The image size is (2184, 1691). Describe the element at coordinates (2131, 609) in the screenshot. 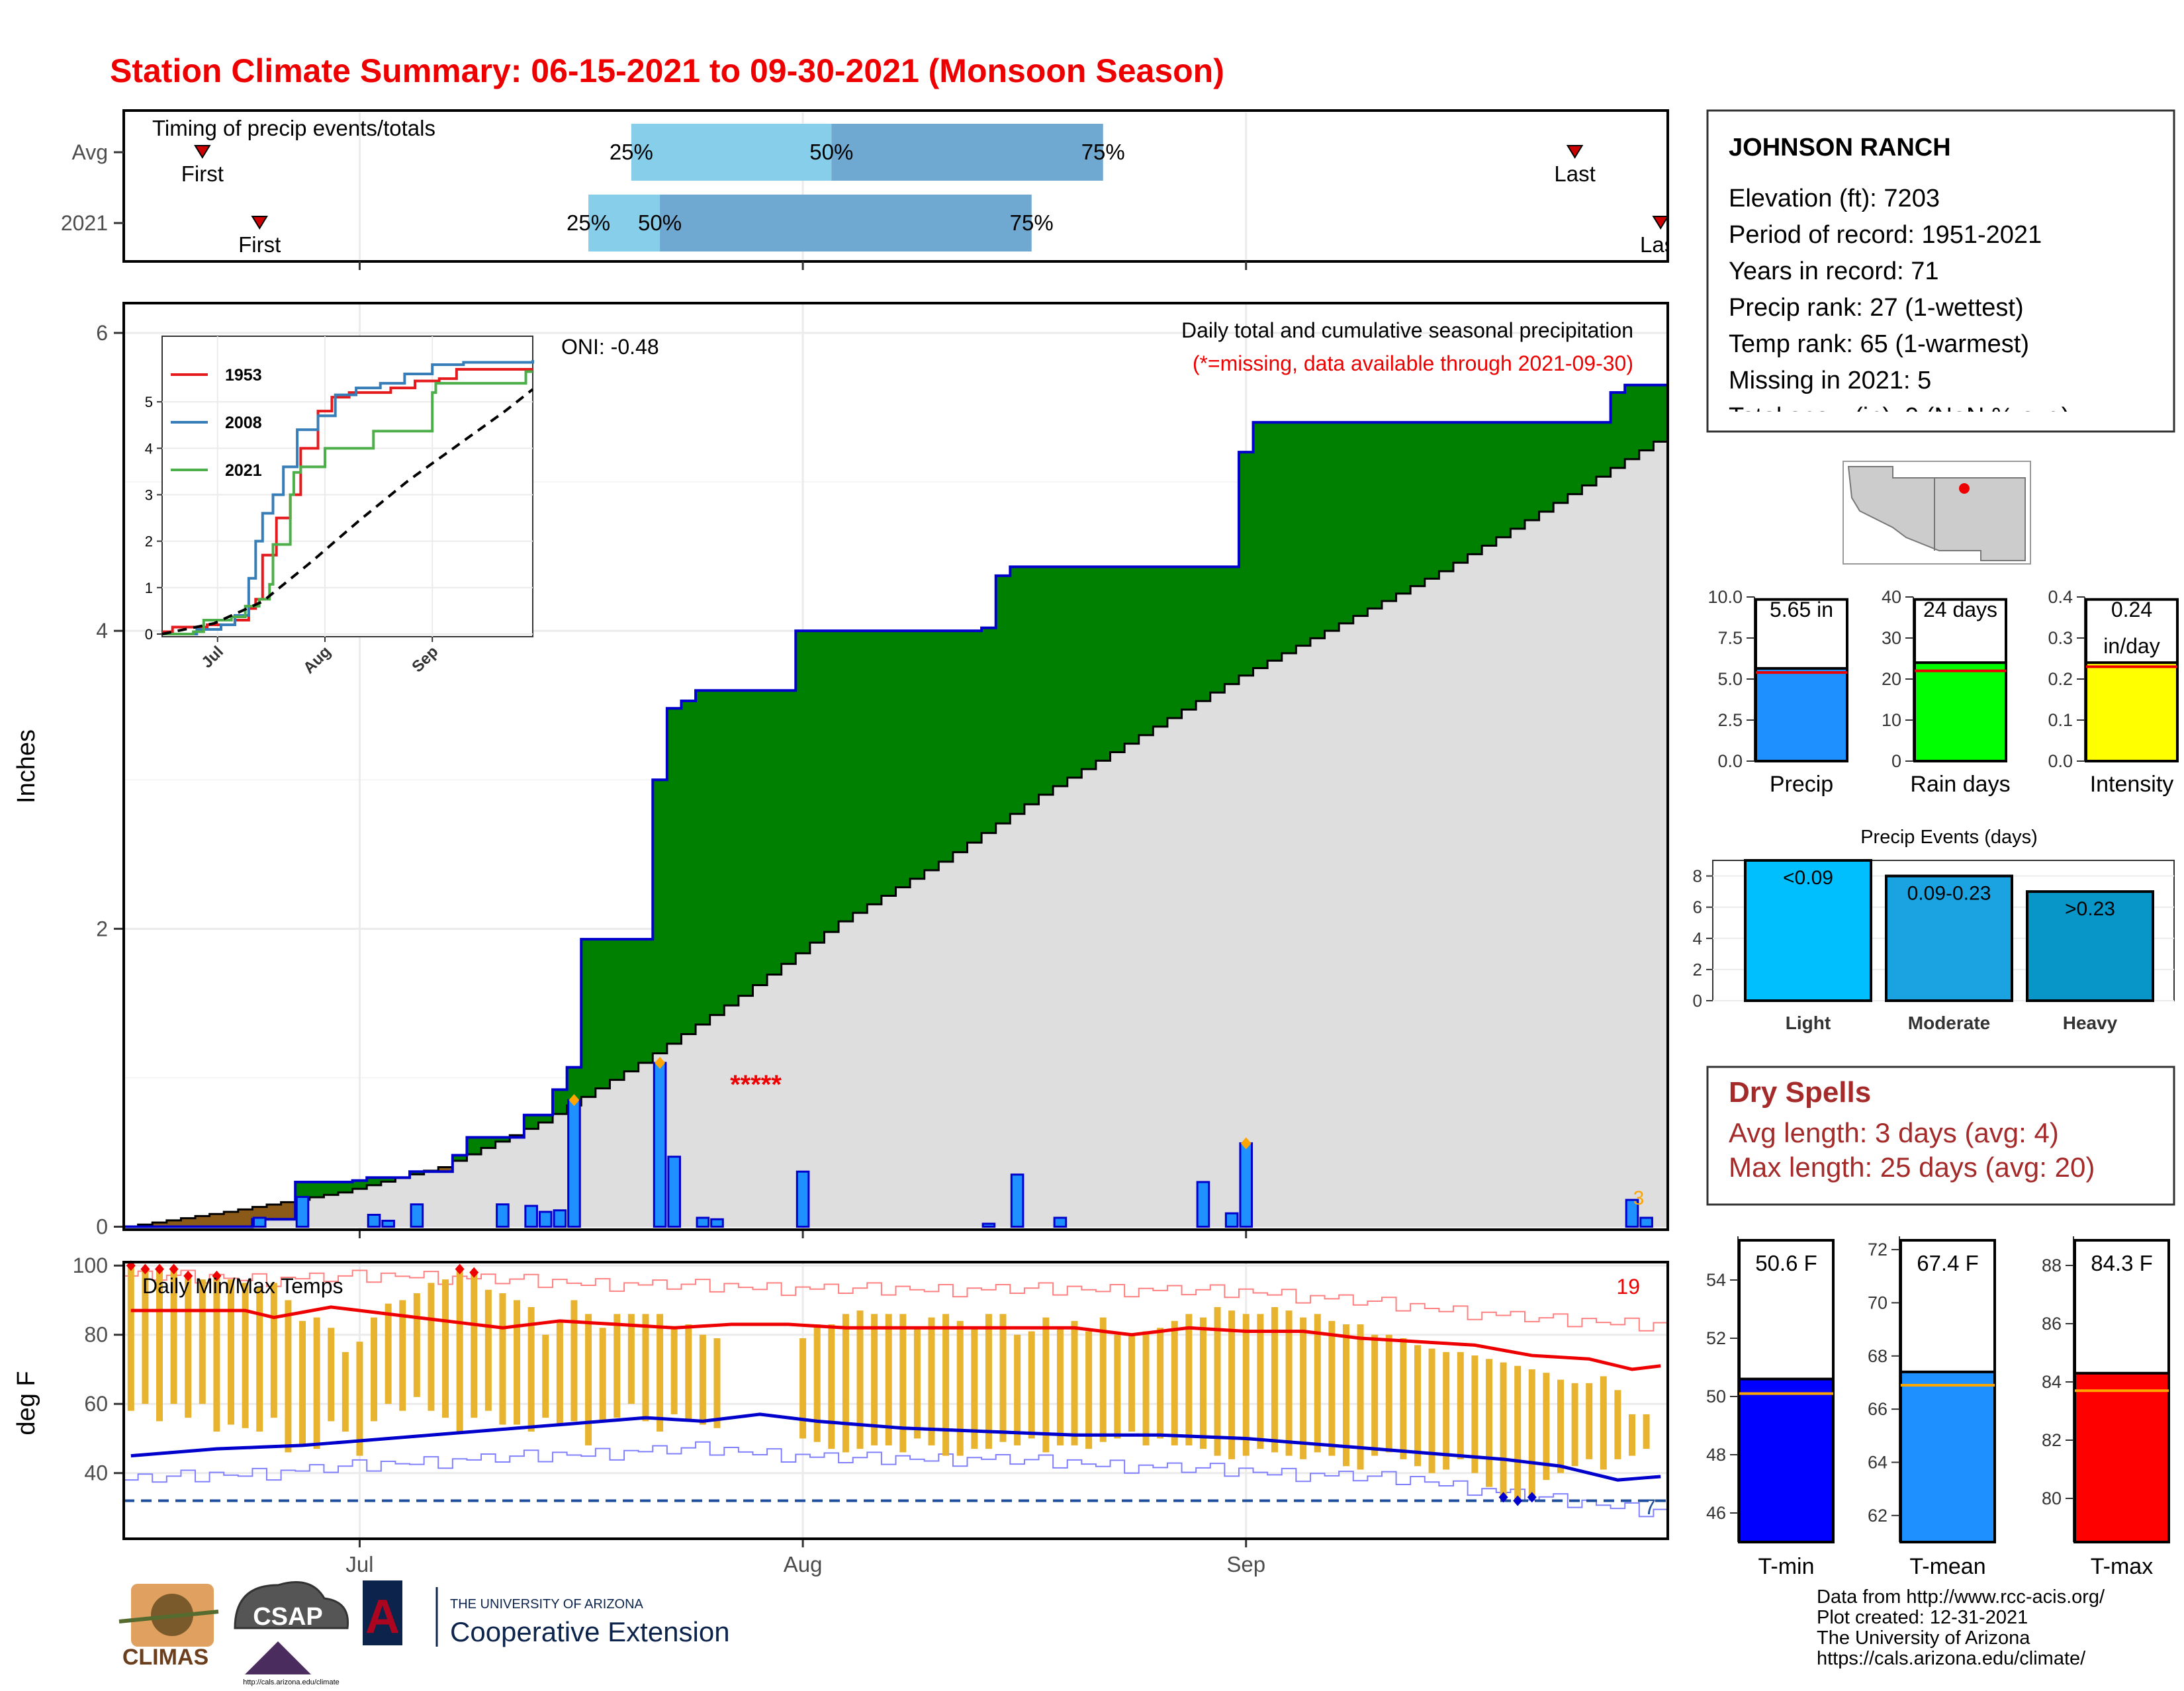

I see `summary-bar-value-label: 0.24` at that location.